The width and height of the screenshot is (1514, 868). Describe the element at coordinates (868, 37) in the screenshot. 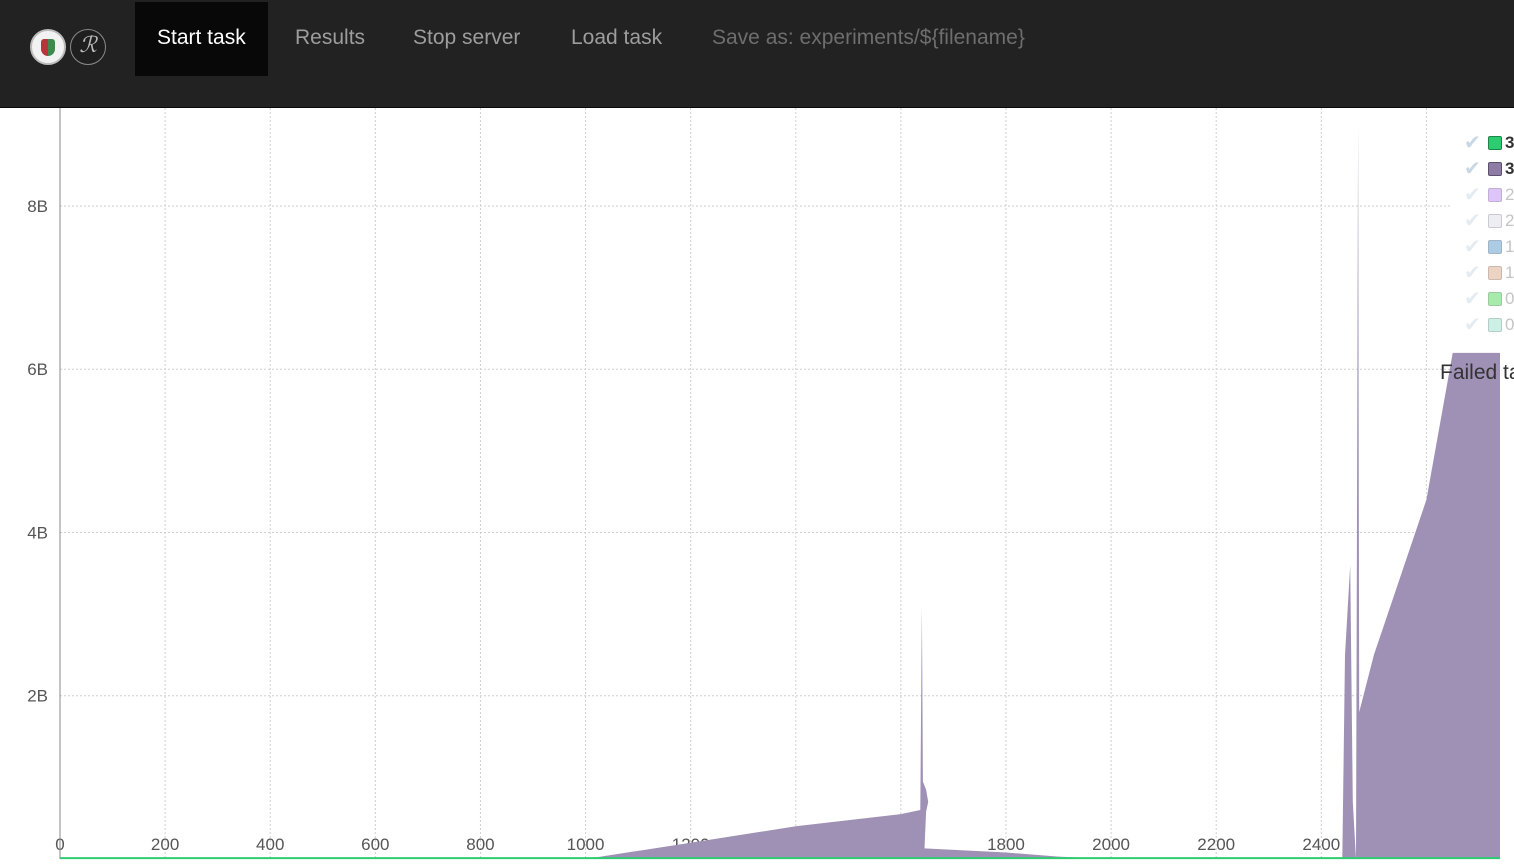

I see `save-as-label: Save as: experiments/${filename}` at that location.